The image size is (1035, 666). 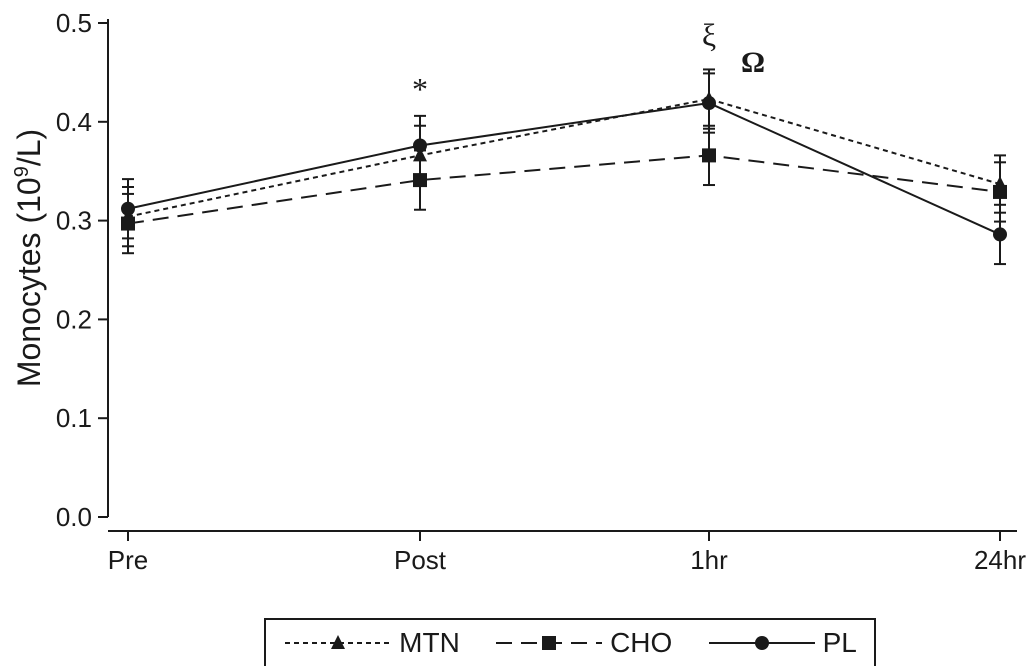 What do you see at coordinates (588, 62) in the screenshot?
I see `annotations: * ξΩ` at bounding box center [588, 62].